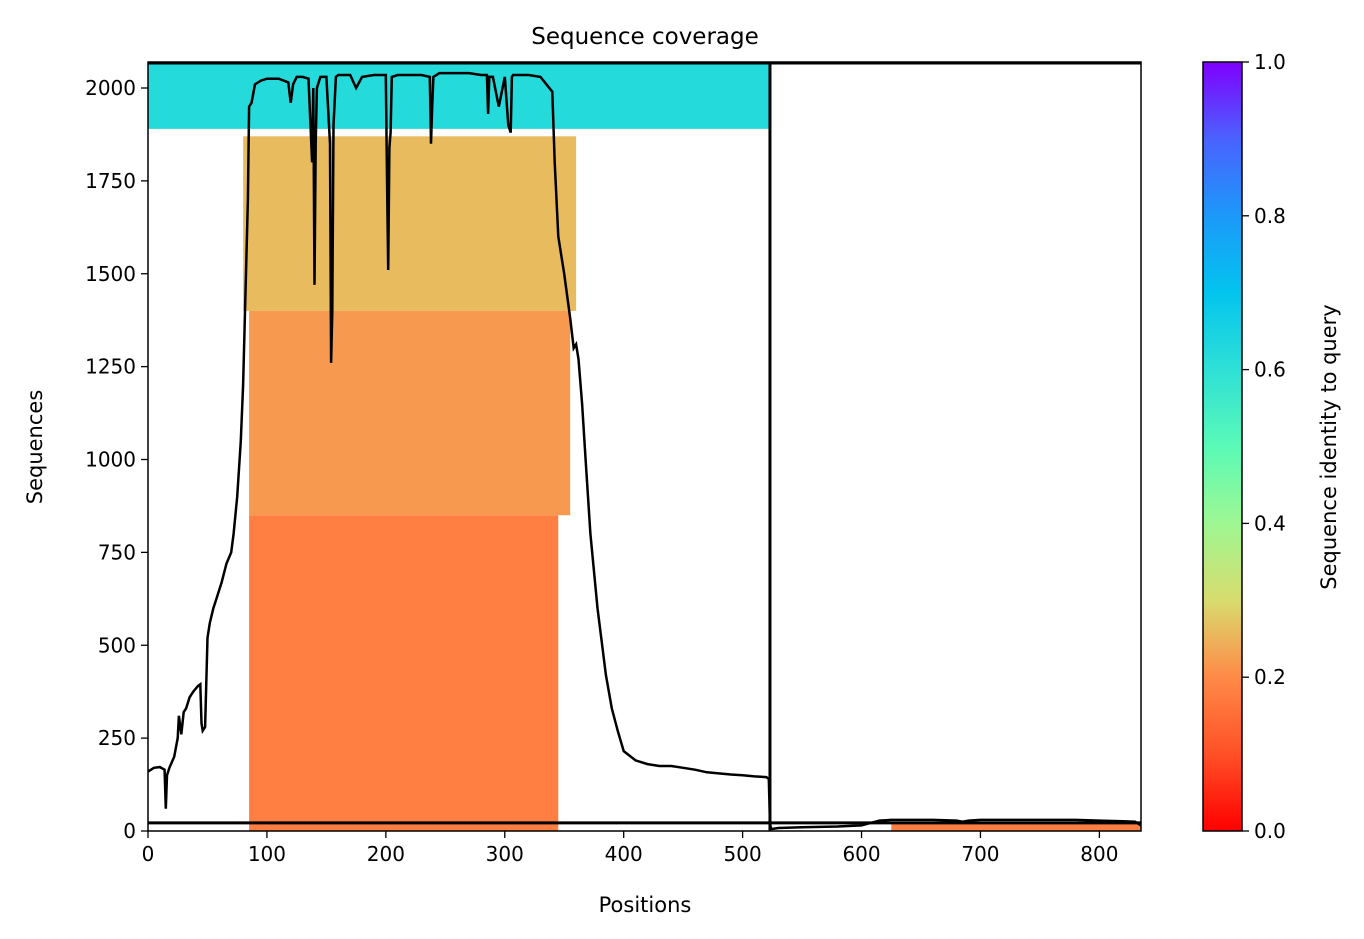 This screenshot has height=939, width=1364. I want to click on x-tick-label: 100, so click(267, 854).